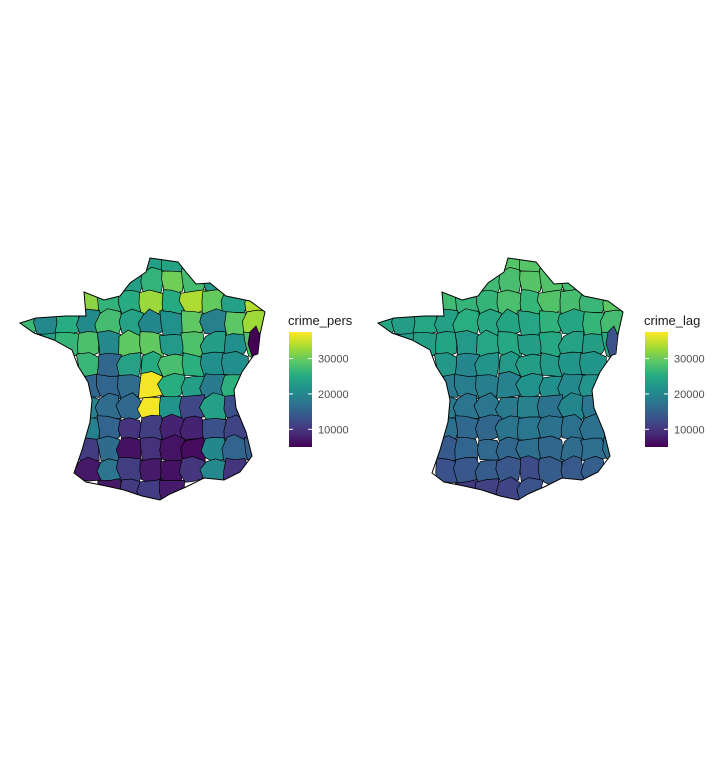 This screenshot has height=759, width=717. What do you see at coordinates (320, 320) in the screenshot?
I see `legend-title: crime_pers` at bounding box center [320, 320].